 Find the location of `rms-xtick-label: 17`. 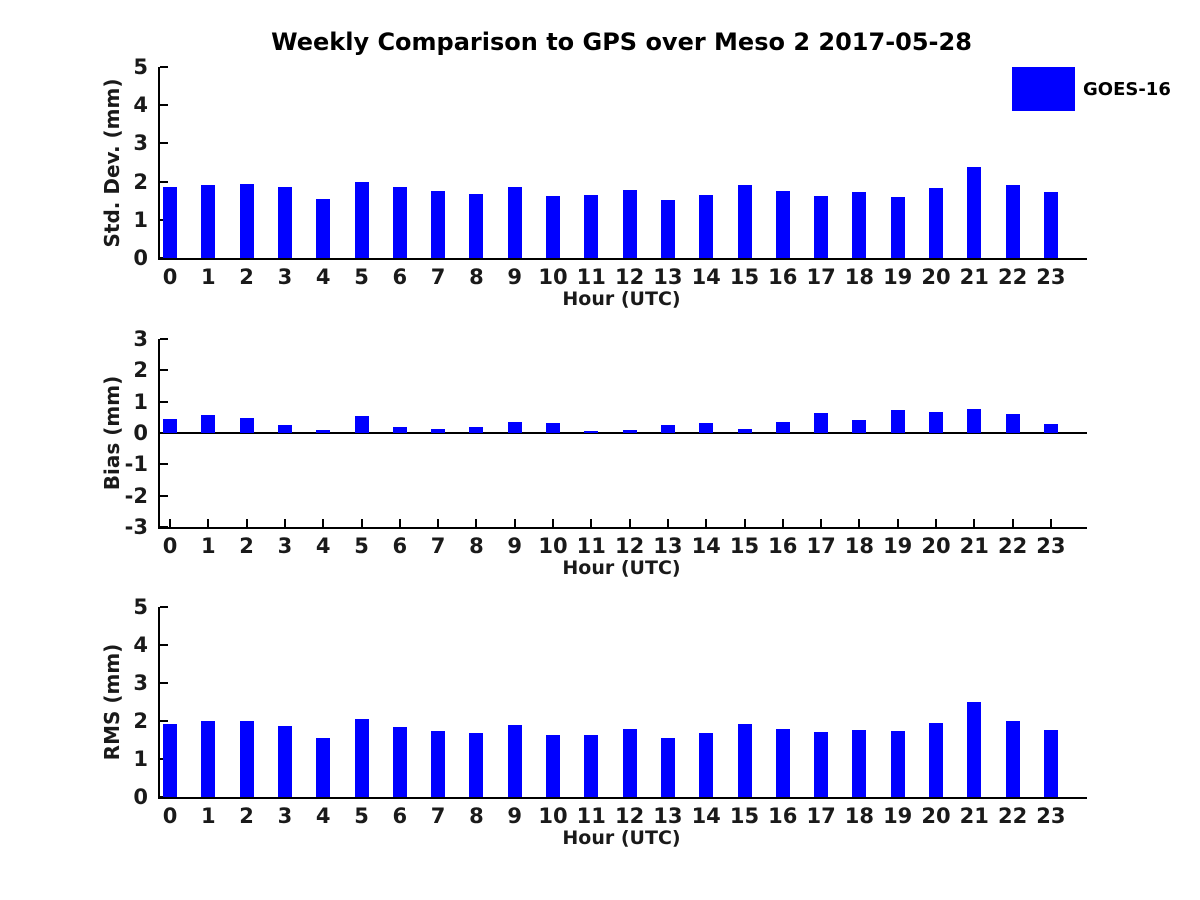

rms-xtick-label: 17 is located at coordinates (821, 816).